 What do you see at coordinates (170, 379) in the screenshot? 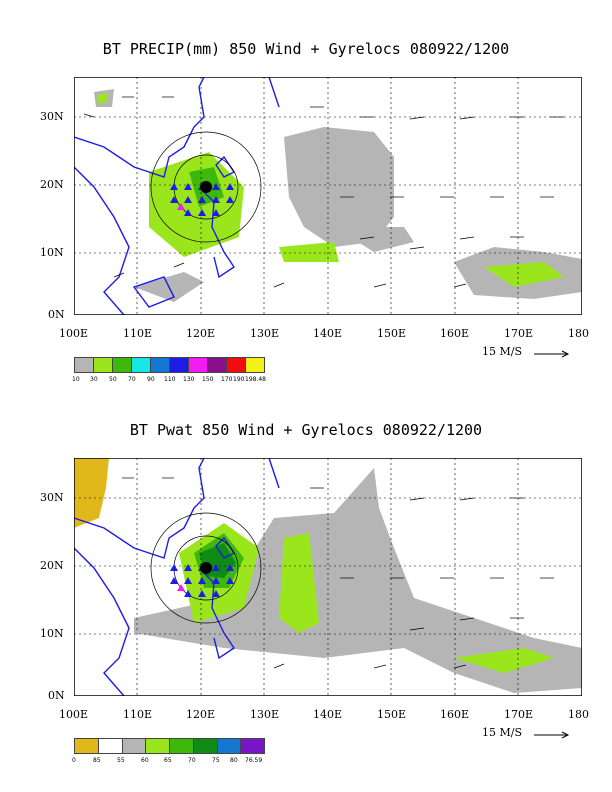
I see `colorbar-label: 110` at bounding box center [170, 379].